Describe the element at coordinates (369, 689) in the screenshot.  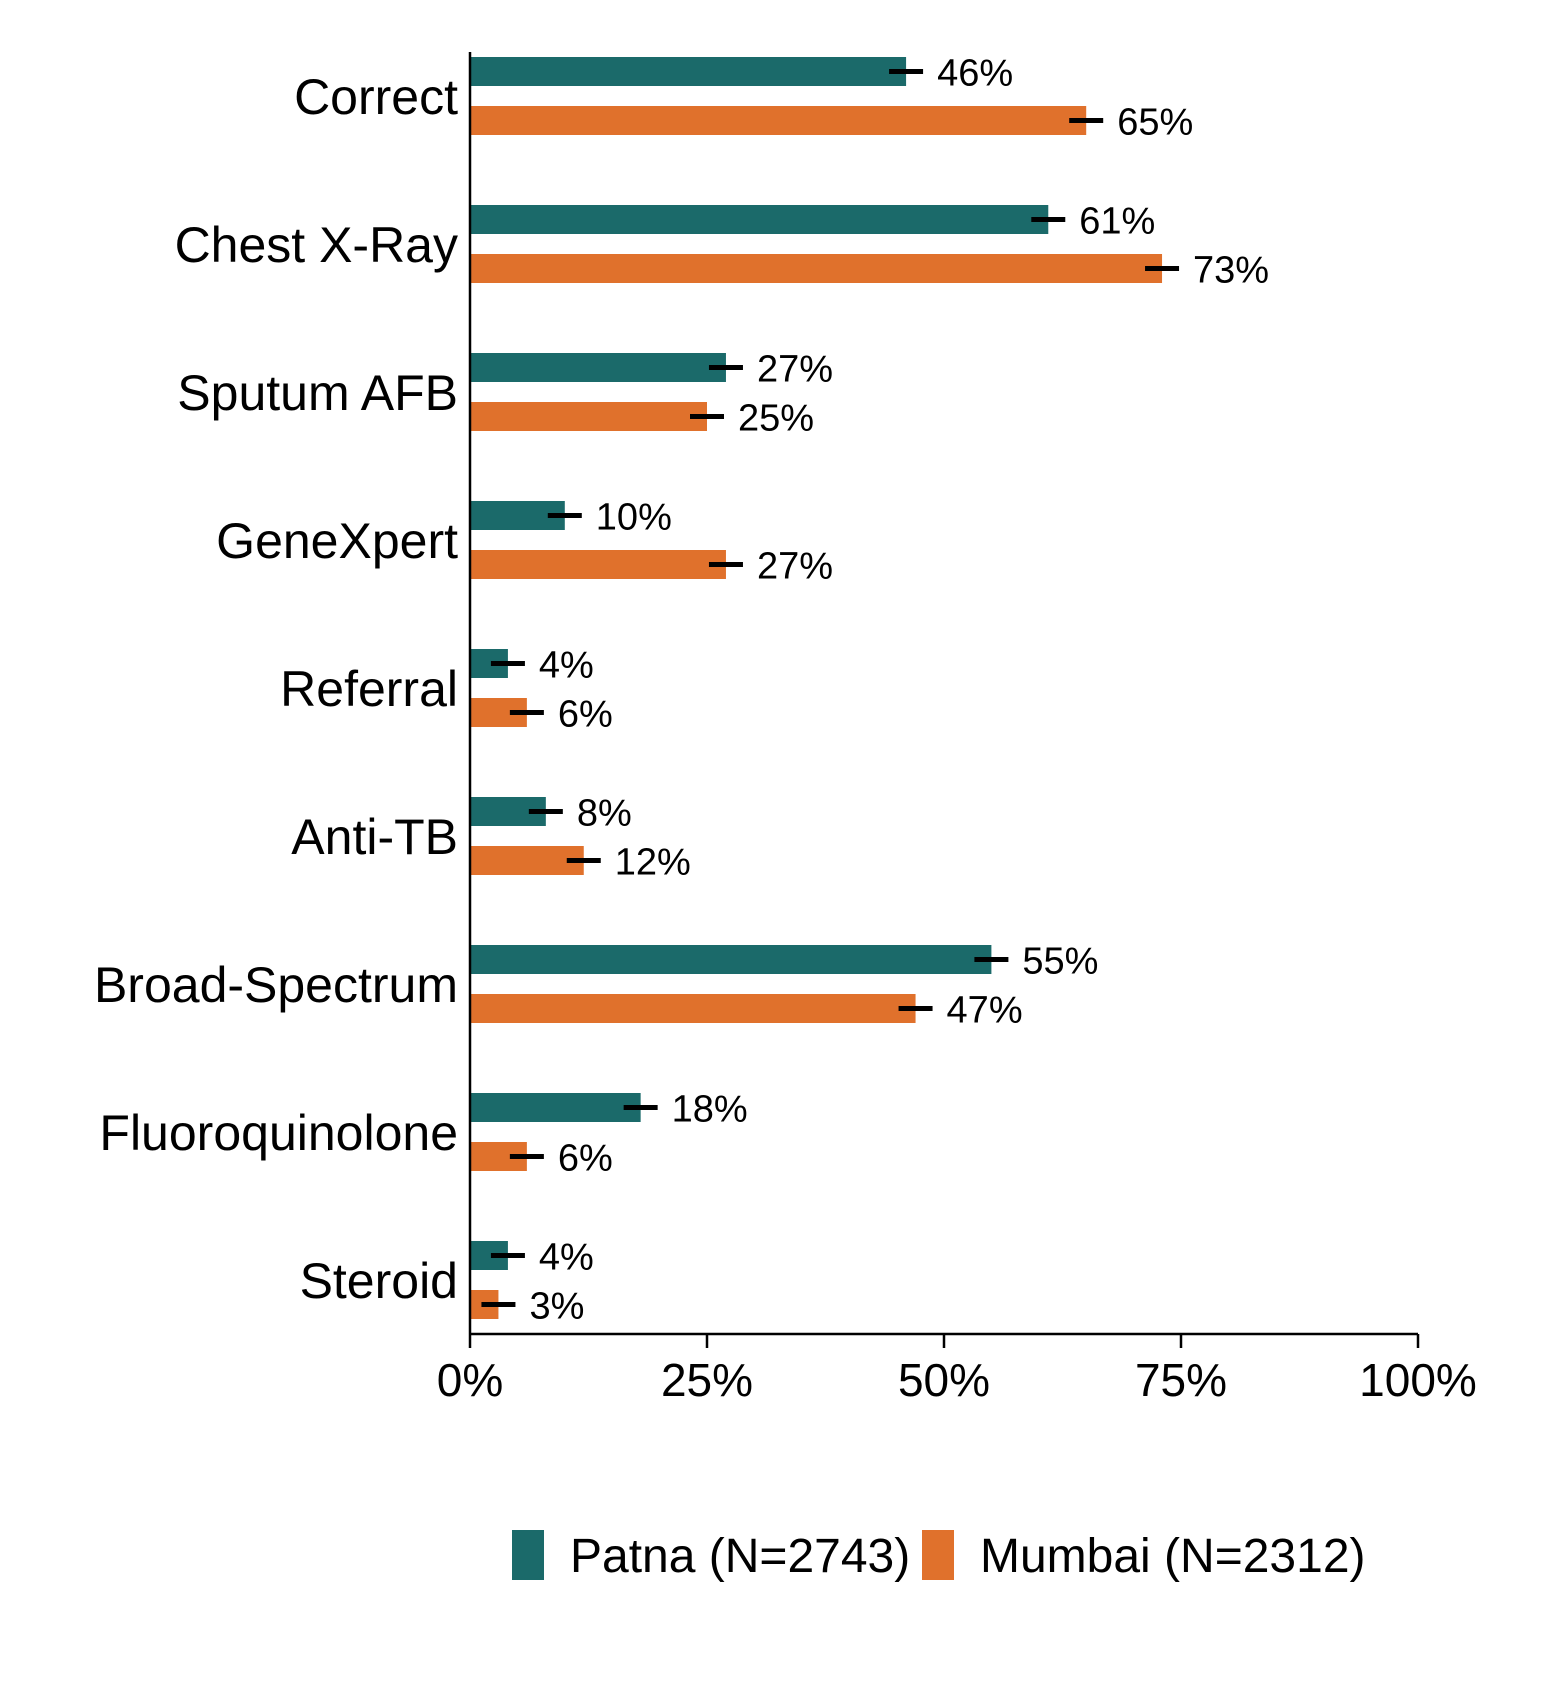
I see `category-label-referral: Referral` at that location.